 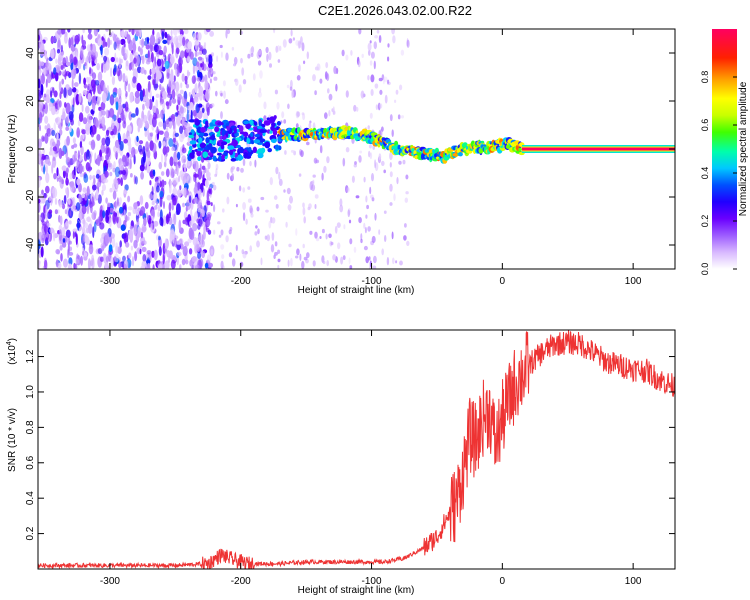 I want to click on snr-y-multiplier: (x104), so click(x=12, y=351).